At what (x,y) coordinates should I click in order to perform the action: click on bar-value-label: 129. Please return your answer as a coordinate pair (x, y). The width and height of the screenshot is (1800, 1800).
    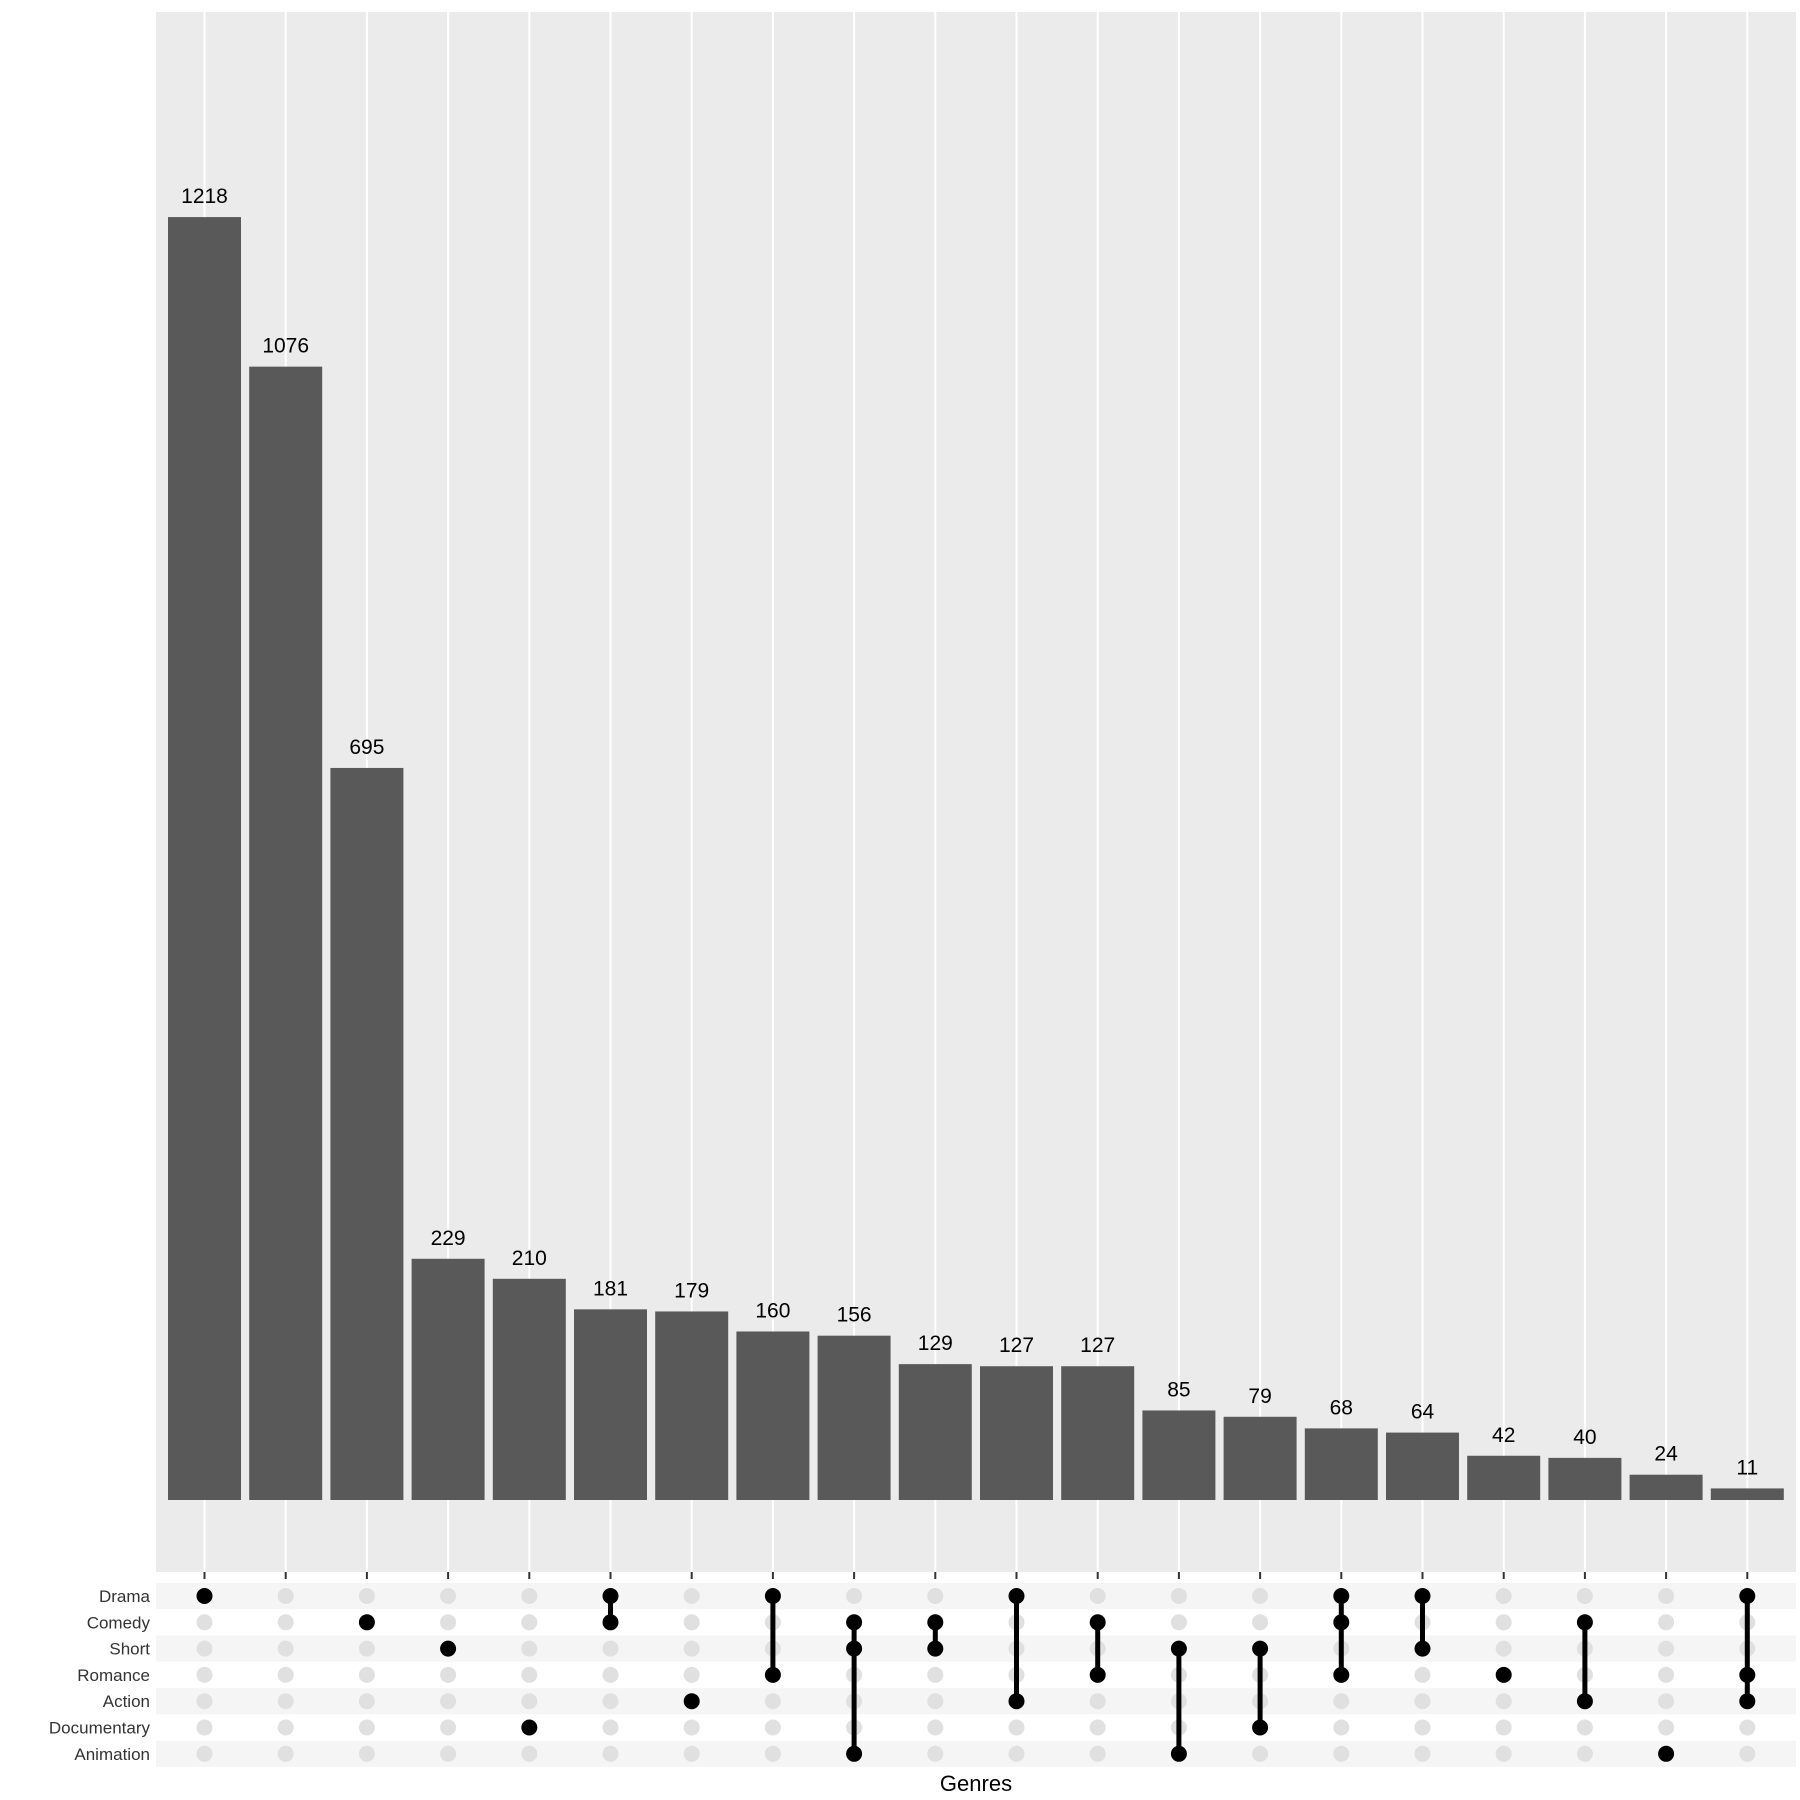
    Looking at the image, I should click on (935, 1343).